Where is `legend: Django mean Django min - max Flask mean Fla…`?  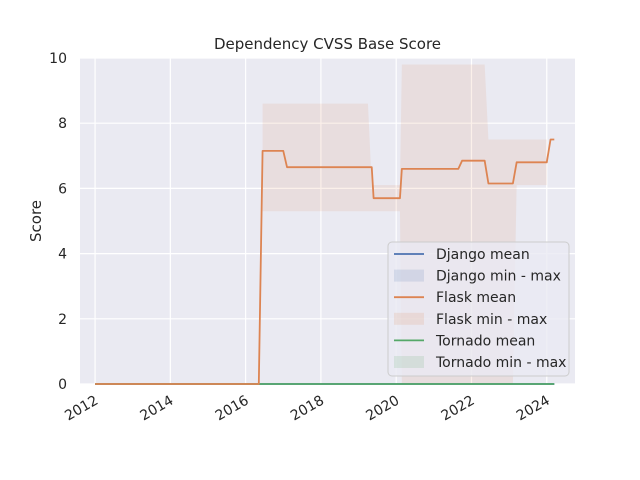 legend: Django mean Django min - max Flask mean Fla… is located at coordinates (478, 309).